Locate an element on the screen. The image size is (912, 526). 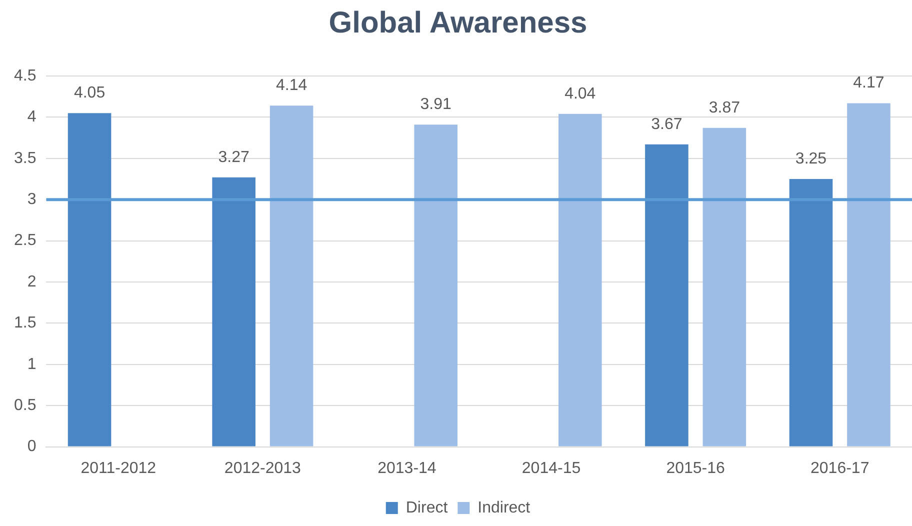
data-label: 3.27 is located at coordinates (234, 157).